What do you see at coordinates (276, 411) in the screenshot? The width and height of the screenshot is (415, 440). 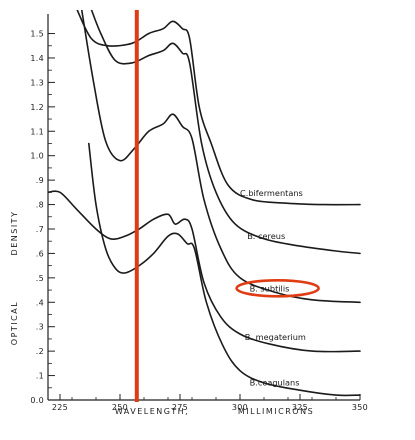 I see `x-axis-label-right: MILLIMICRONS` at bounding box center [276, 411].